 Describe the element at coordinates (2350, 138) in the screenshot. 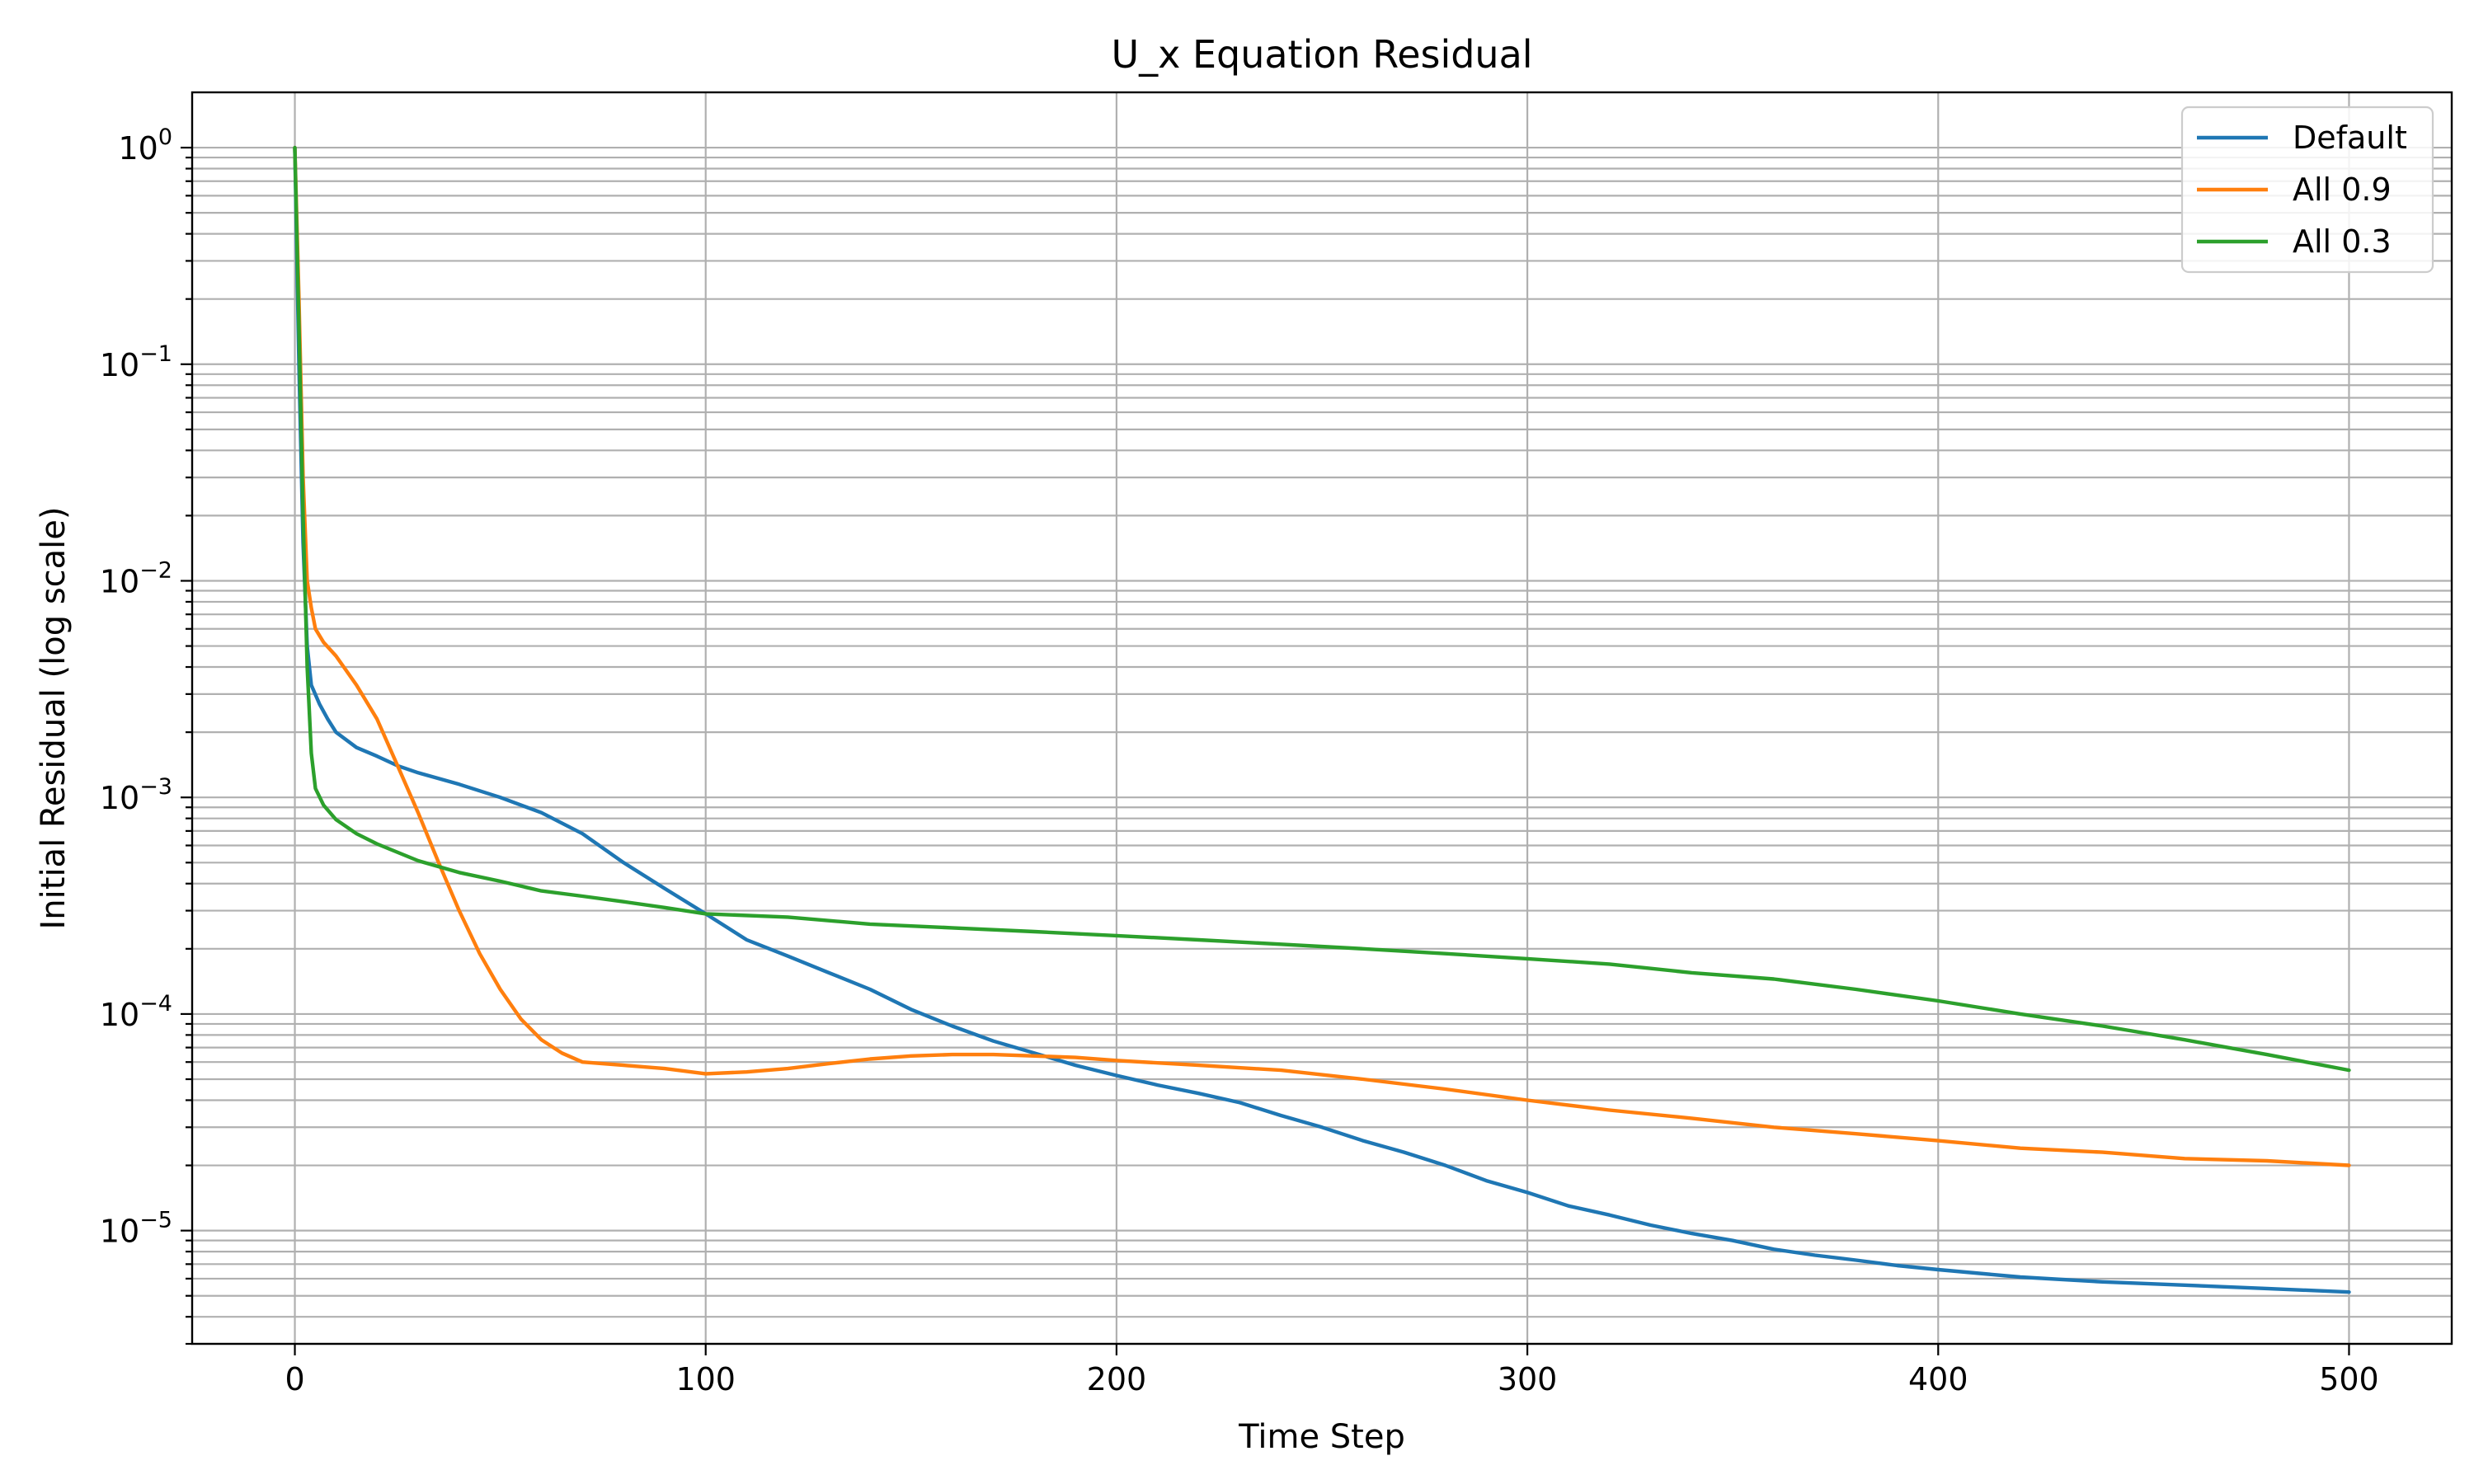

I see `legend-label-default: Default` at that location.